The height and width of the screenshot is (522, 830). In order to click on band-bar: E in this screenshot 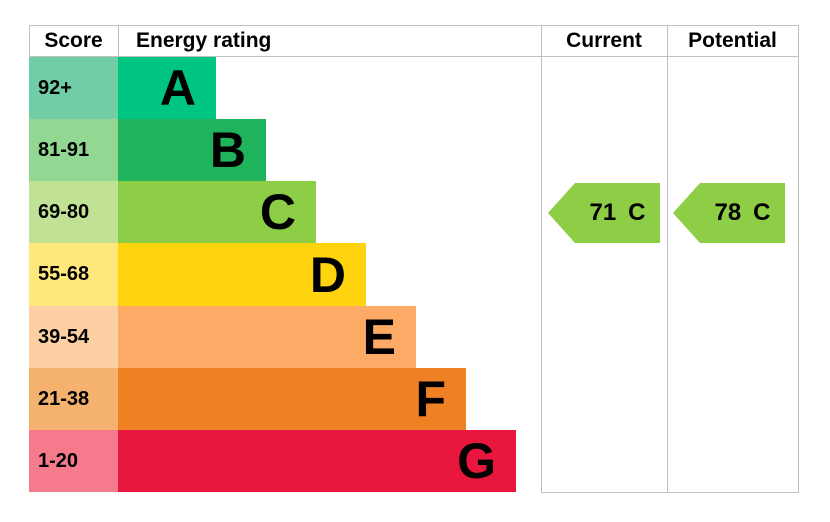, I will do `click(267, 337)`.